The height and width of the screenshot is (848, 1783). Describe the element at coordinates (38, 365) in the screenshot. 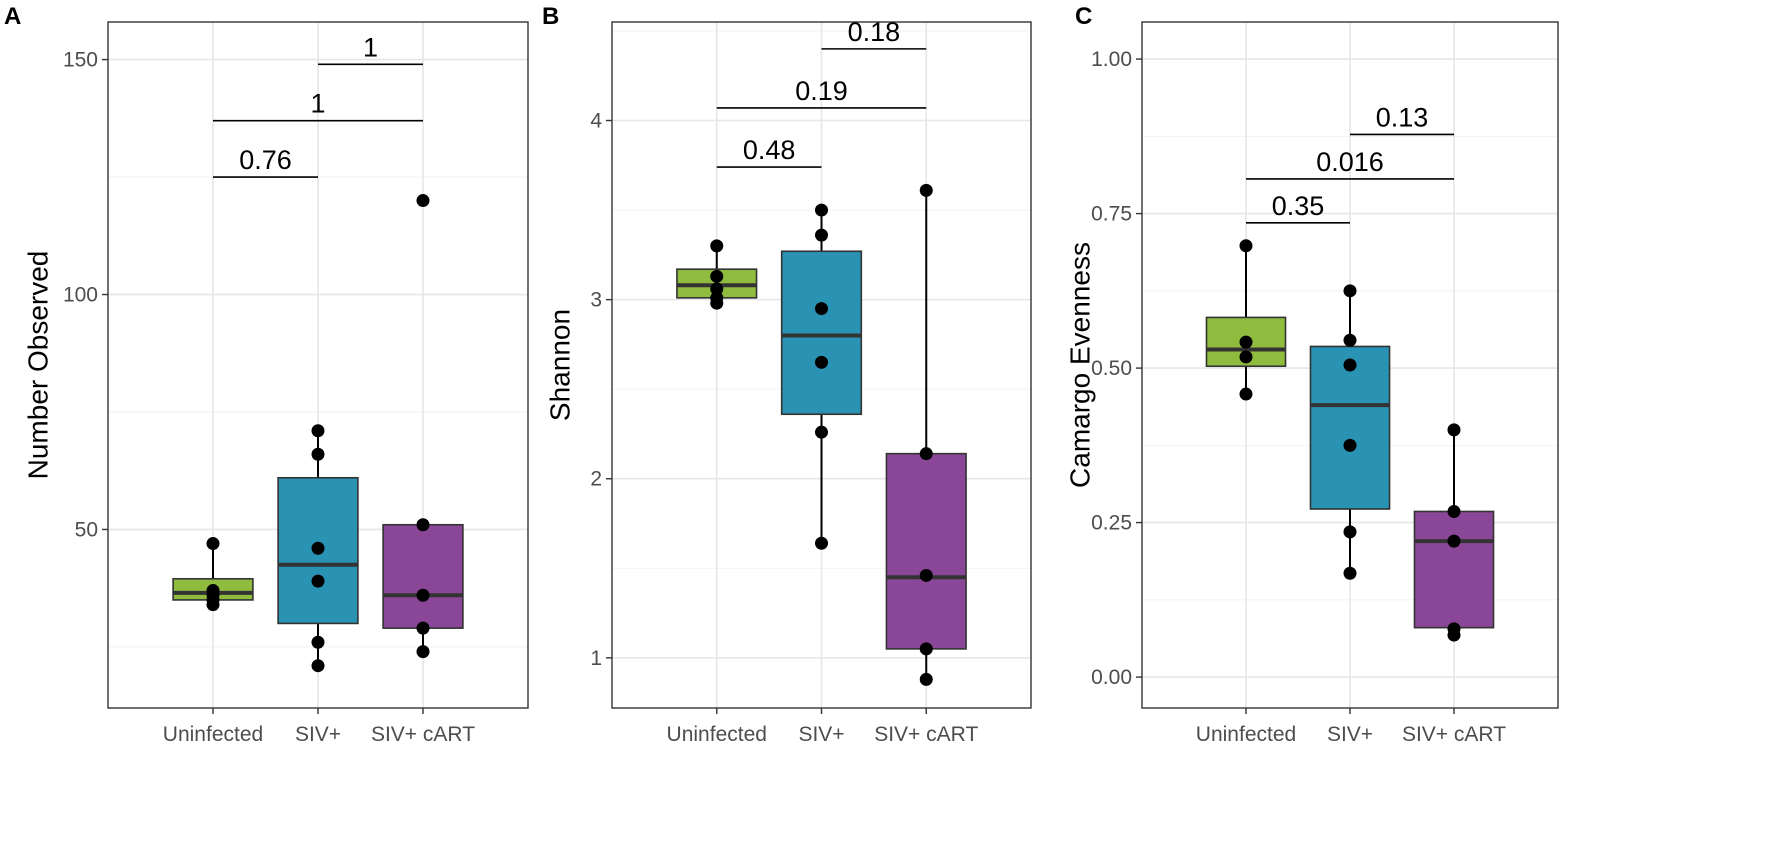

I see `y-axis-title: Number Observed` at that location.